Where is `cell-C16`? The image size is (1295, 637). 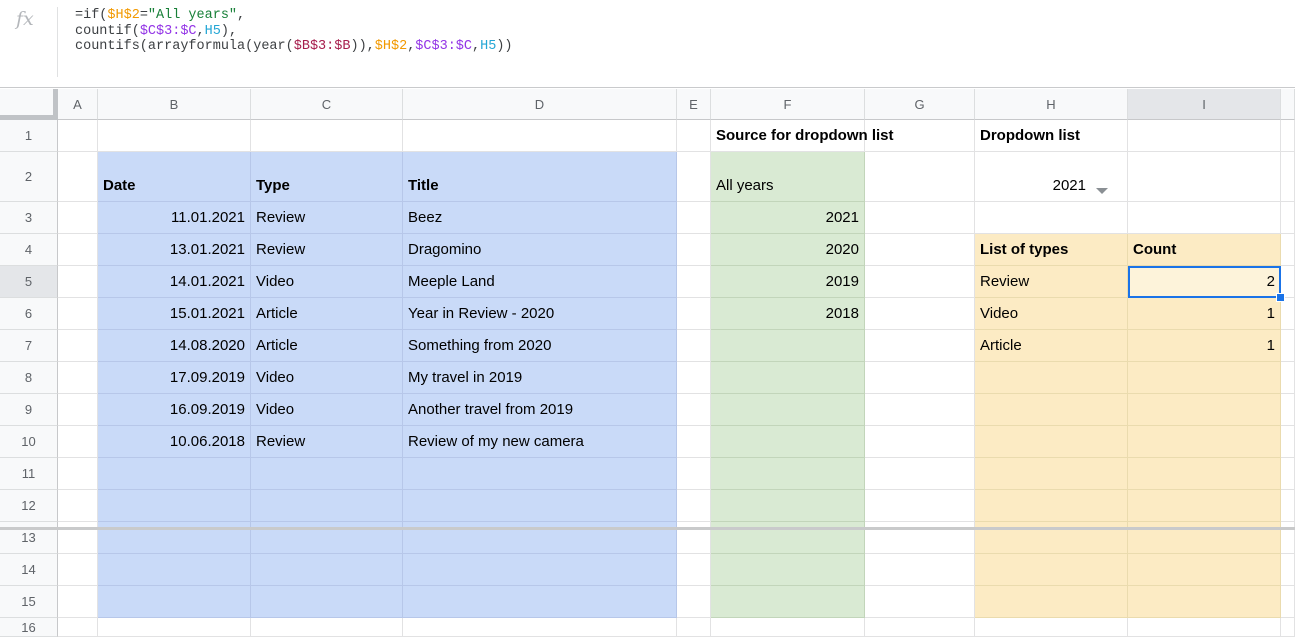 cell-C16 is located at coordinates (327, 627).